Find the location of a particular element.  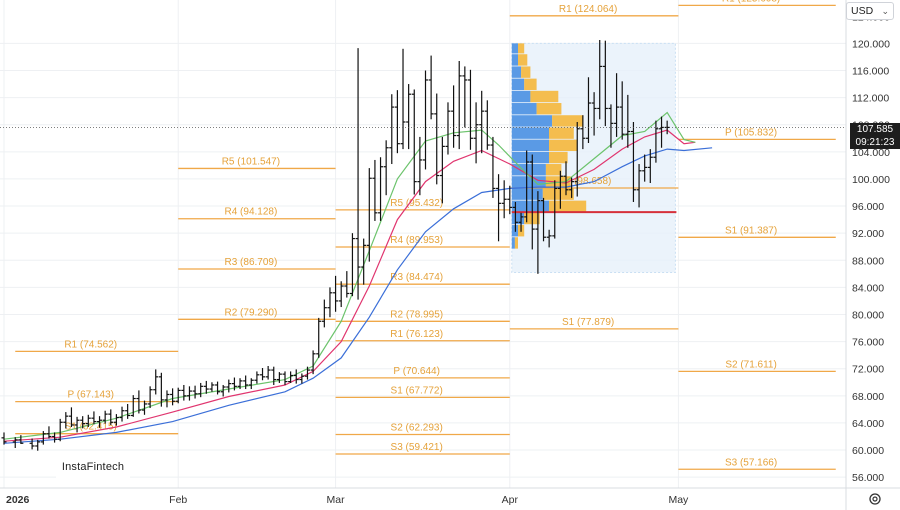

pivot-label: S2 (71.611) is located at coordinates (751, 364).